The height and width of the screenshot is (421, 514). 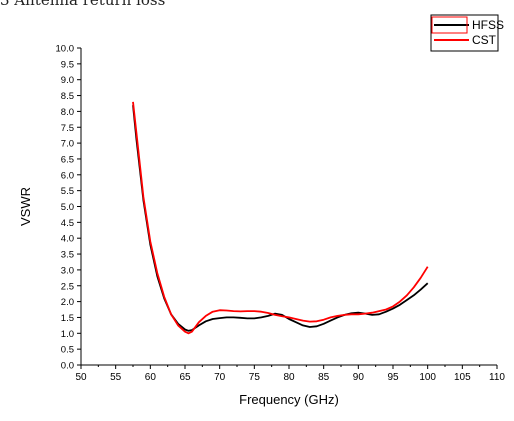 I want to click on x-tick-label: 100, so click(x=427, y=377).